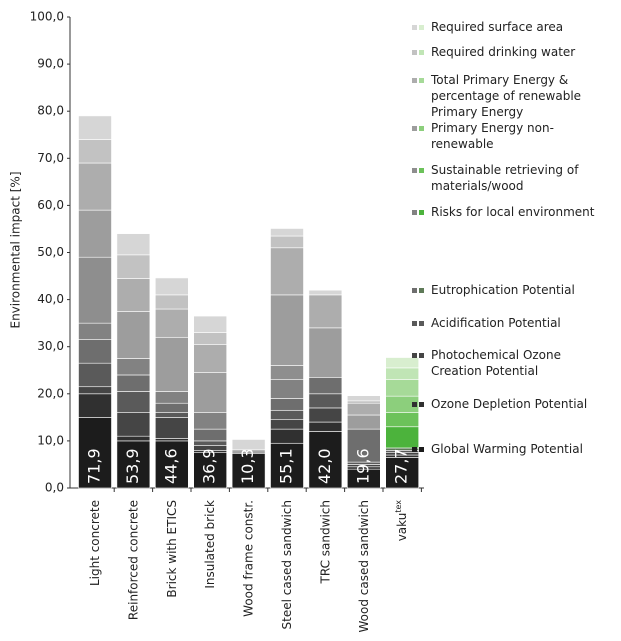 The height and width of the screenshot is (641, 621). Describe the element at coordinates (514, 290) in the screenshot. I see `legend-item: Eutrophication Potential` at that location.